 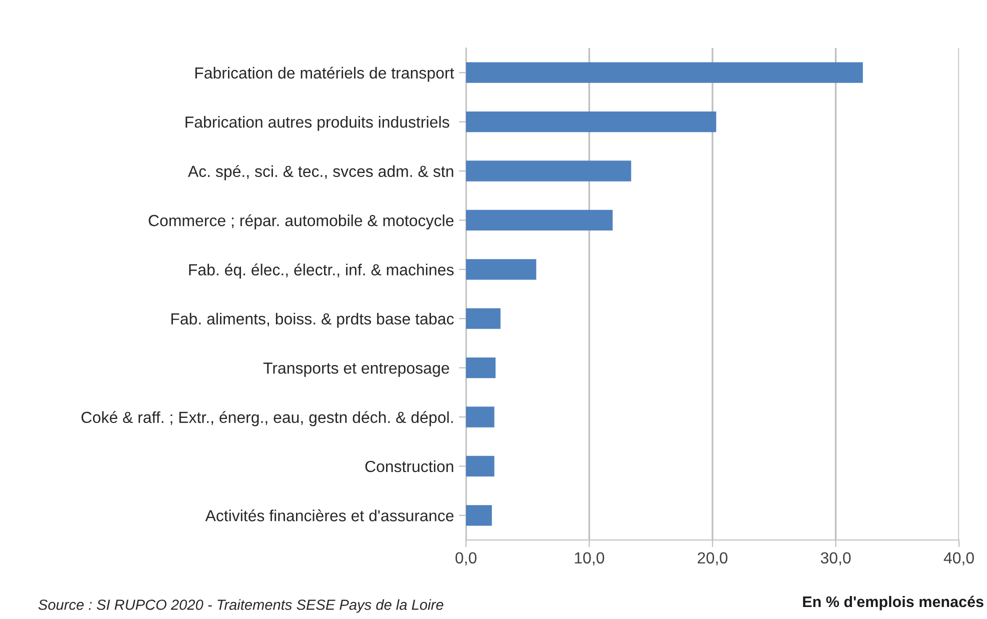 What do you see at coordinates (301, 222) in the screenshot?
I see `y-tick-label: Commerce ; répar. automobile & motocycle` at bounding box center [301, 222].